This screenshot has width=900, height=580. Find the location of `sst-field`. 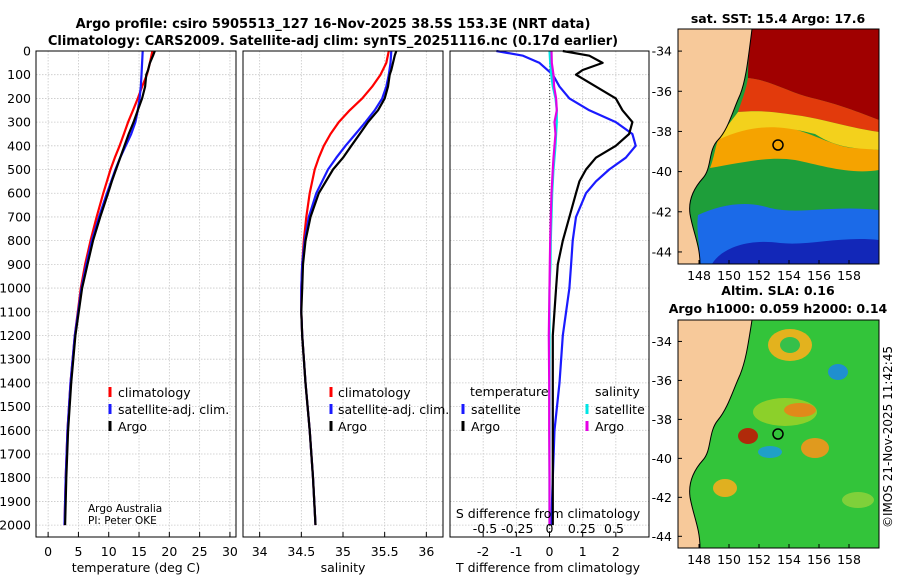

sst-field is located at coordinates (778, 146).